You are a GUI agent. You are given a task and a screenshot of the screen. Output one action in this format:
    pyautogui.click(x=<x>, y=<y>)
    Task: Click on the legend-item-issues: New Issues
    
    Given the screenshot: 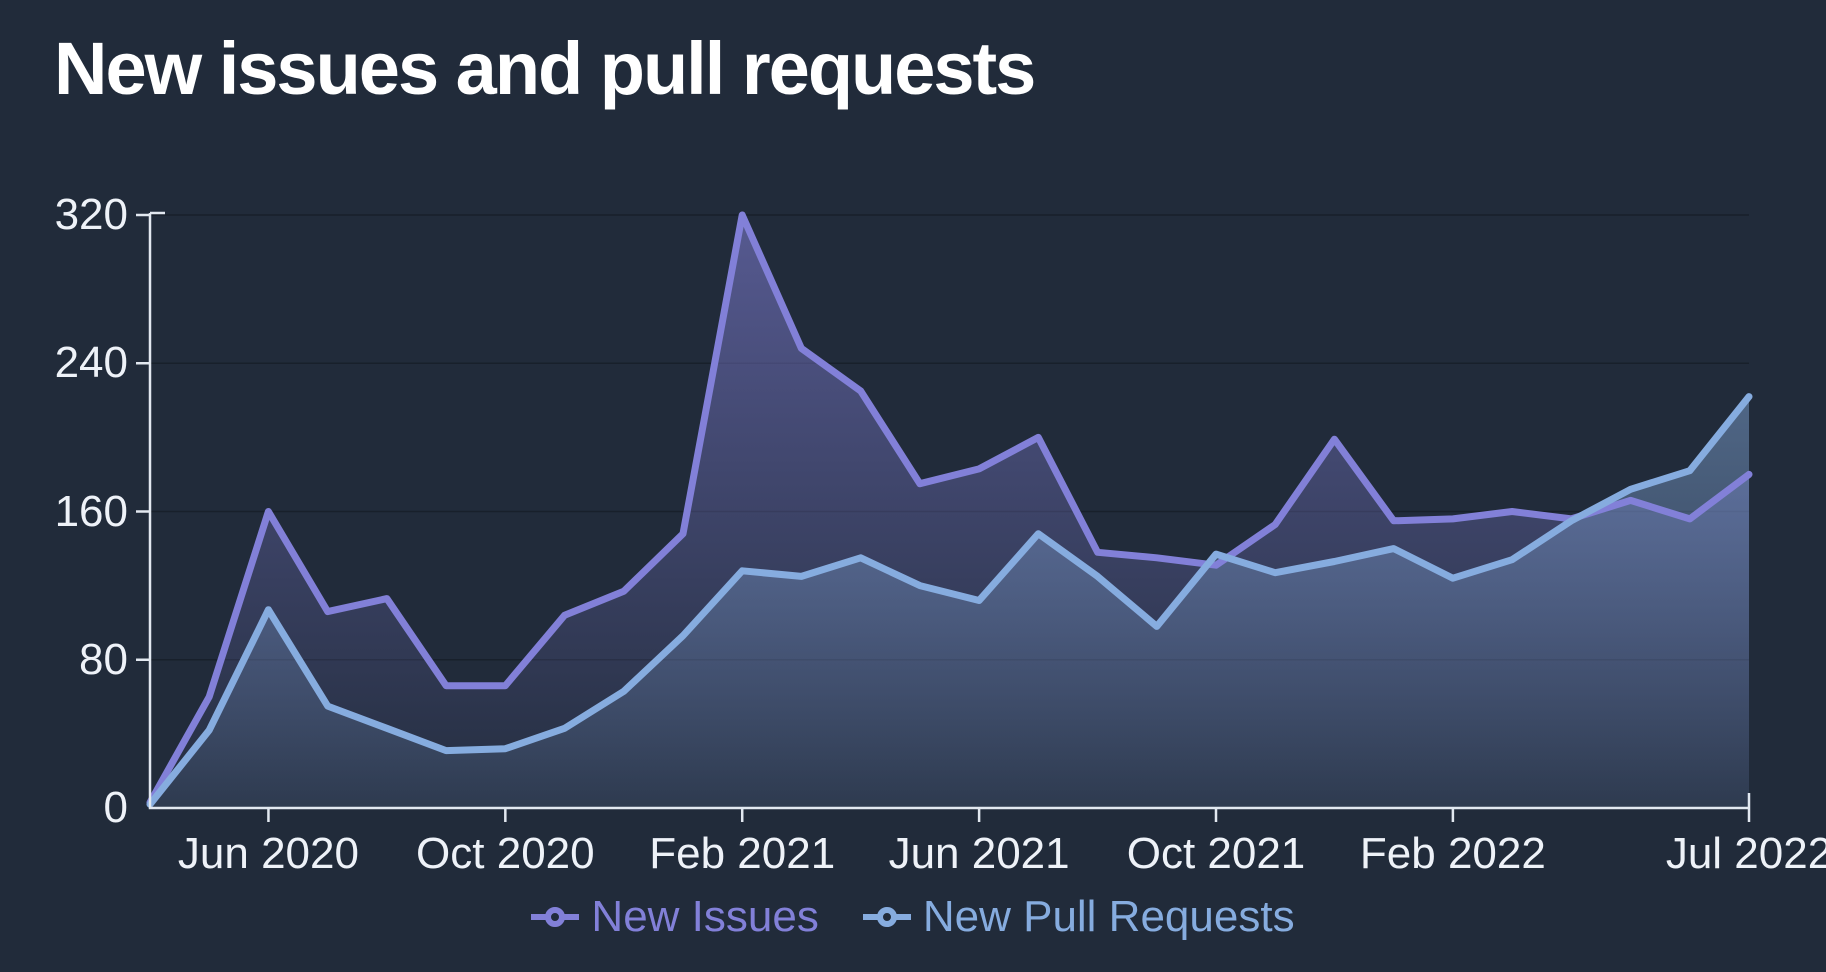 What is the action you would take?
    pyautogui.click(x=675, y=916)
    